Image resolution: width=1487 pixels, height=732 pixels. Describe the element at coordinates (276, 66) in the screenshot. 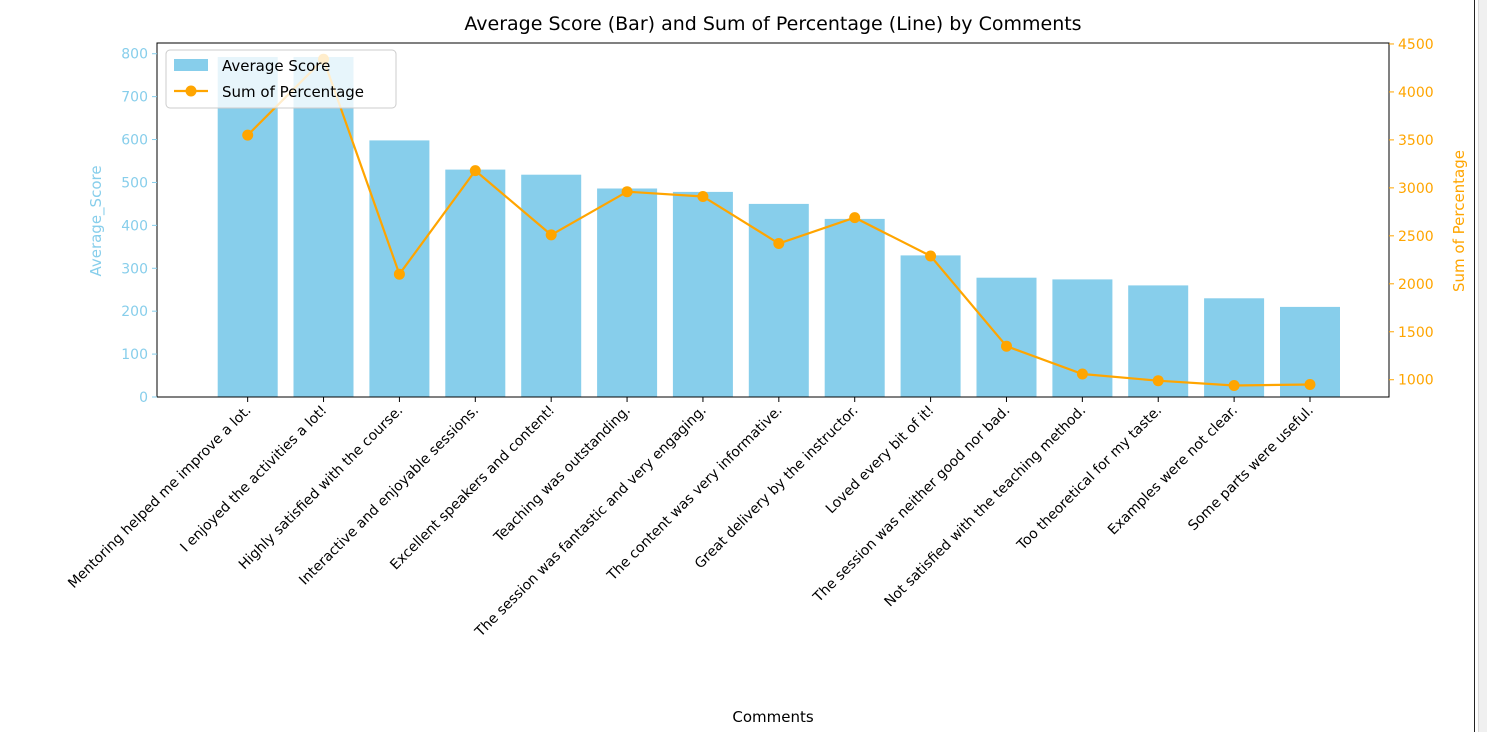

I see `legend-label-bar: Average Score` at that location.